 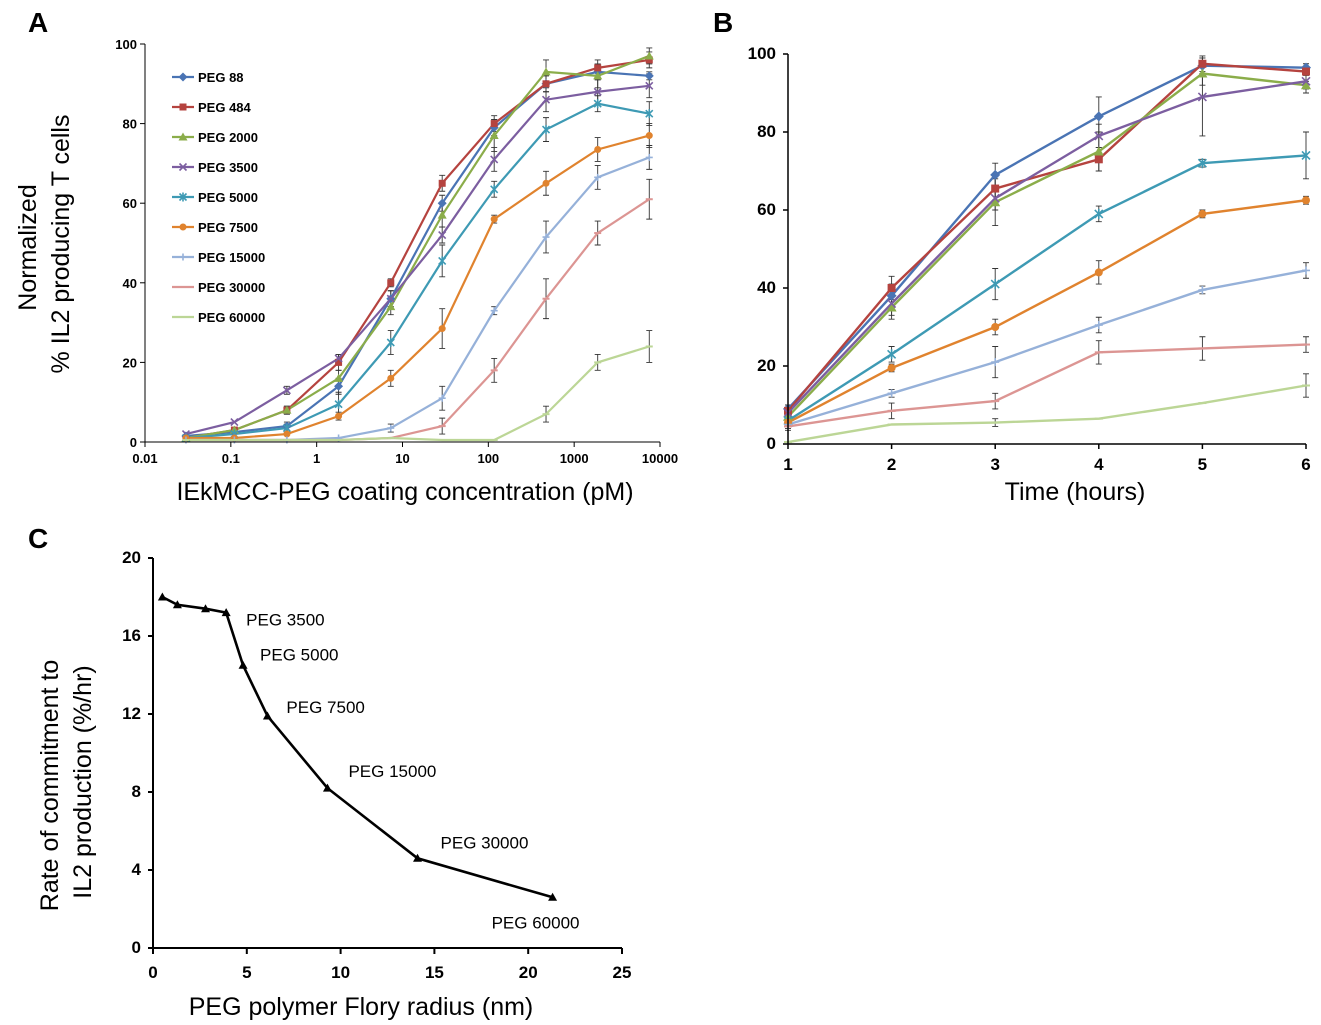 What do you see at coordinates (325, 707) in the screenshot?
I see `point-annotation: PEG 7500` at bounding box center [325, 707].